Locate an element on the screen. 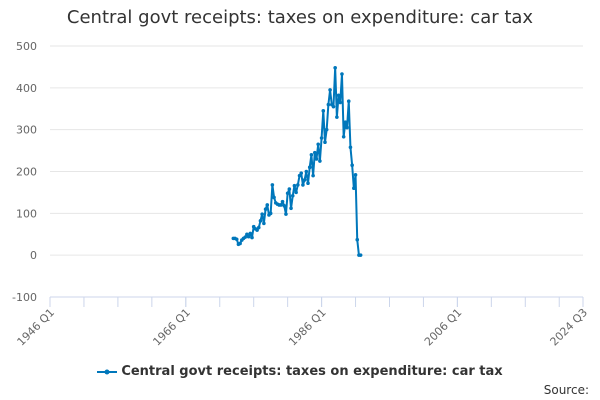 This screenshot has height=400, width=600. y-tick-label: 200 is located at coordinates (26, 172).